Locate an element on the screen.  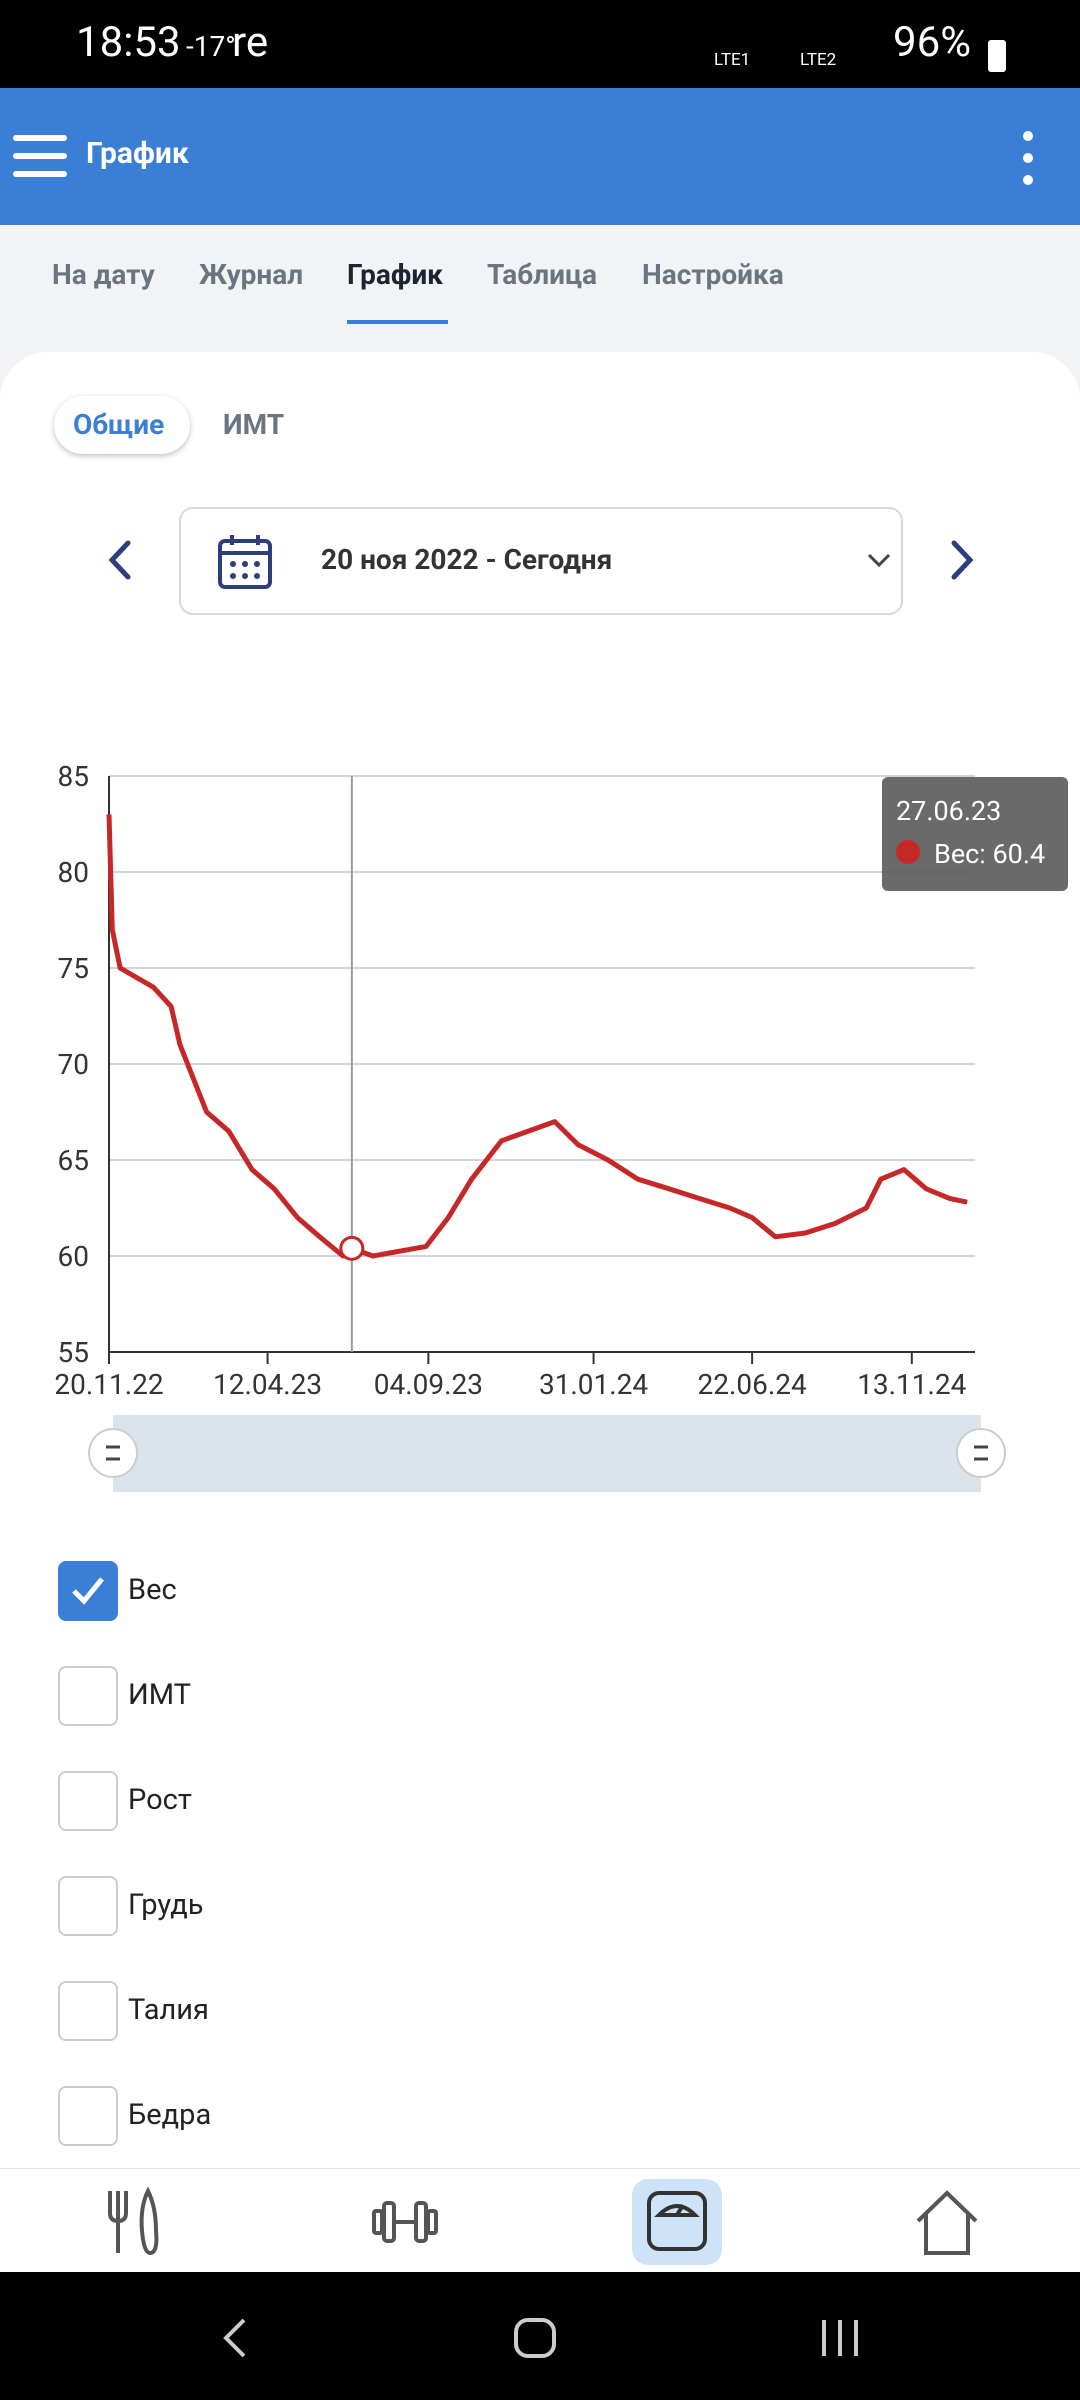
calendar-icon is located at coordinates (245, 562).